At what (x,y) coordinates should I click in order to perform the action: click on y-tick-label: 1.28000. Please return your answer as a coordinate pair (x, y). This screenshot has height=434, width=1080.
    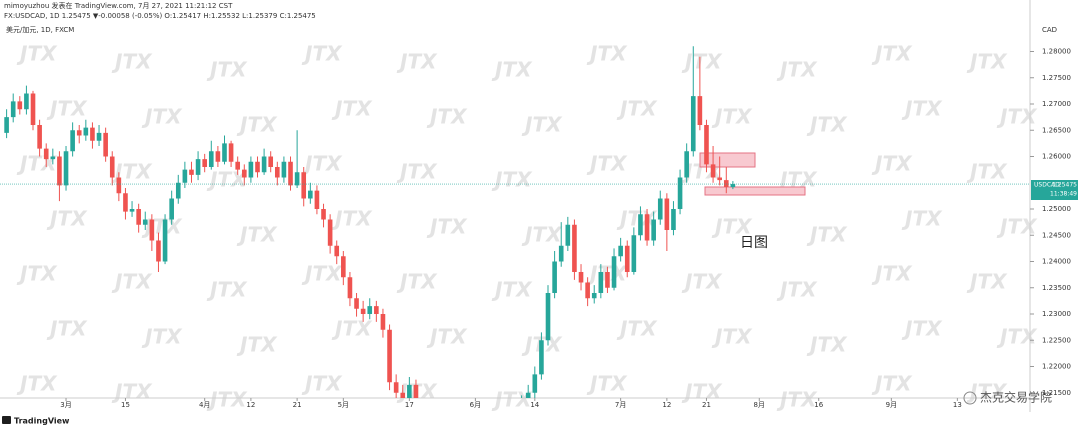
    Looking at the image, I should click on (1056, 52).